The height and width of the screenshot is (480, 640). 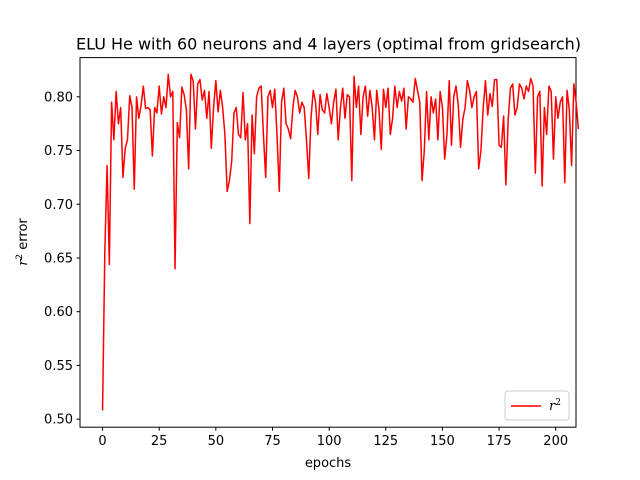 What do you see at coordinates (537, 405) in the screenshot?
I see `legend: r2` at bounding box center [537, 405].